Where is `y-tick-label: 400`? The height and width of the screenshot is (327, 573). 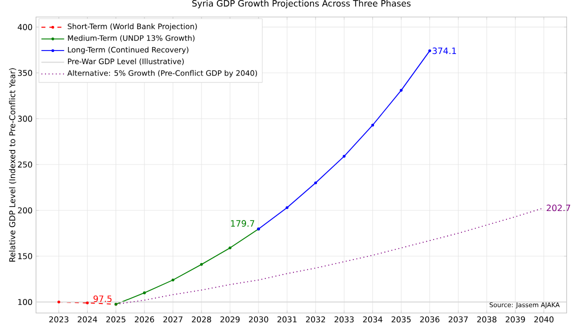
y-tick-label: 400 is located at coordinates (25, 27).